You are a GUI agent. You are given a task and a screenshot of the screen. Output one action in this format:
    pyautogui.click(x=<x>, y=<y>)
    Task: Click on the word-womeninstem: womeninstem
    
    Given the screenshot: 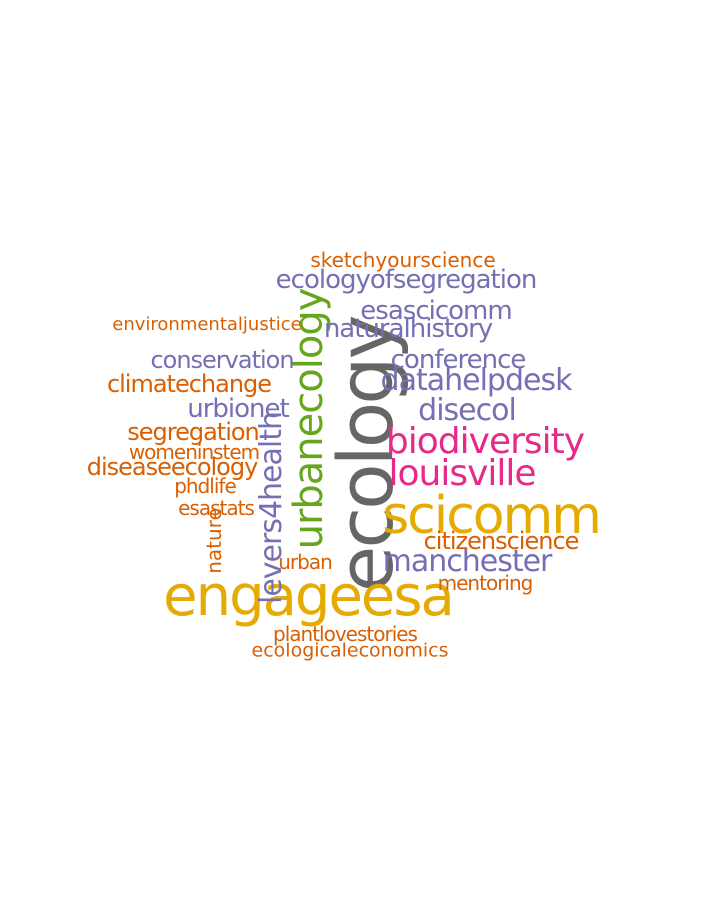 What is the action you would take?
    pyautogui.click(x=194, y=452)
    